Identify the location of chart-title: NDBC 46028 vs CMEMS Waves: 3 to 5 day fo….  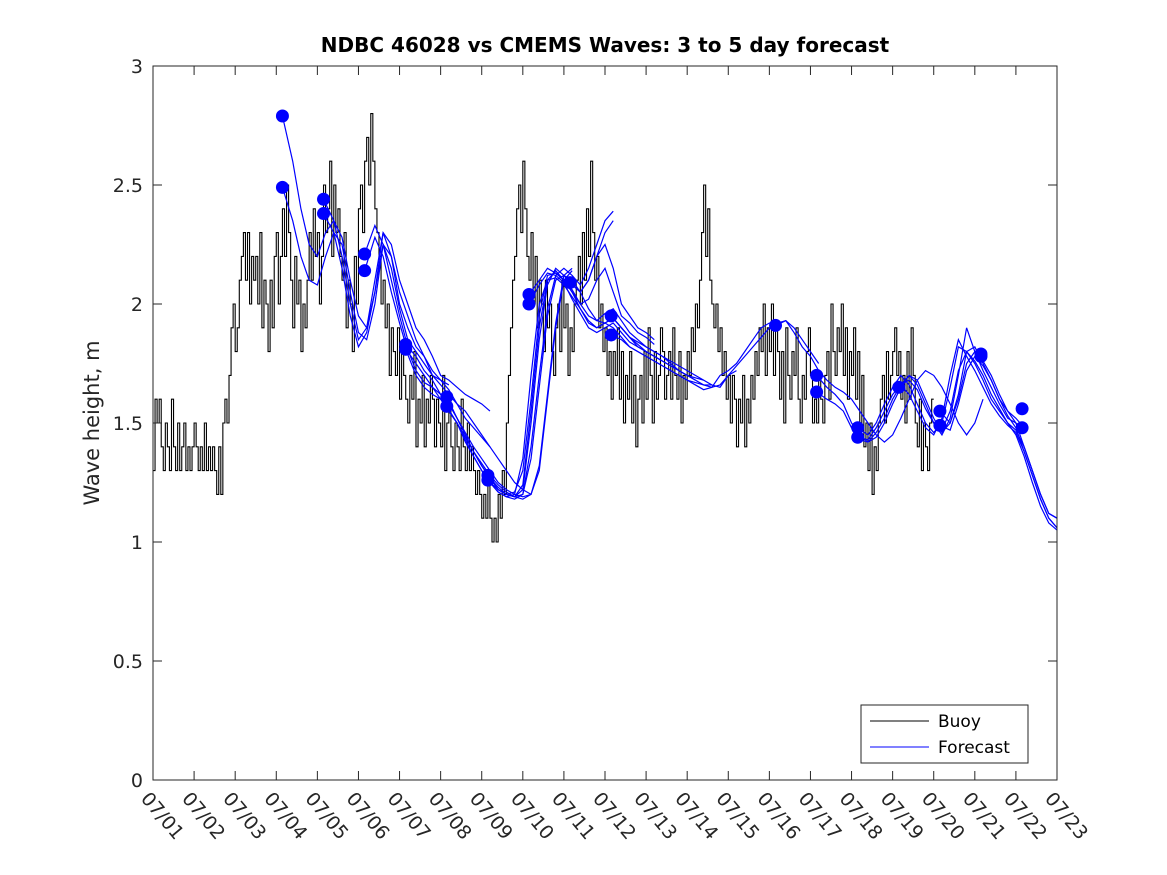
(605, 45).